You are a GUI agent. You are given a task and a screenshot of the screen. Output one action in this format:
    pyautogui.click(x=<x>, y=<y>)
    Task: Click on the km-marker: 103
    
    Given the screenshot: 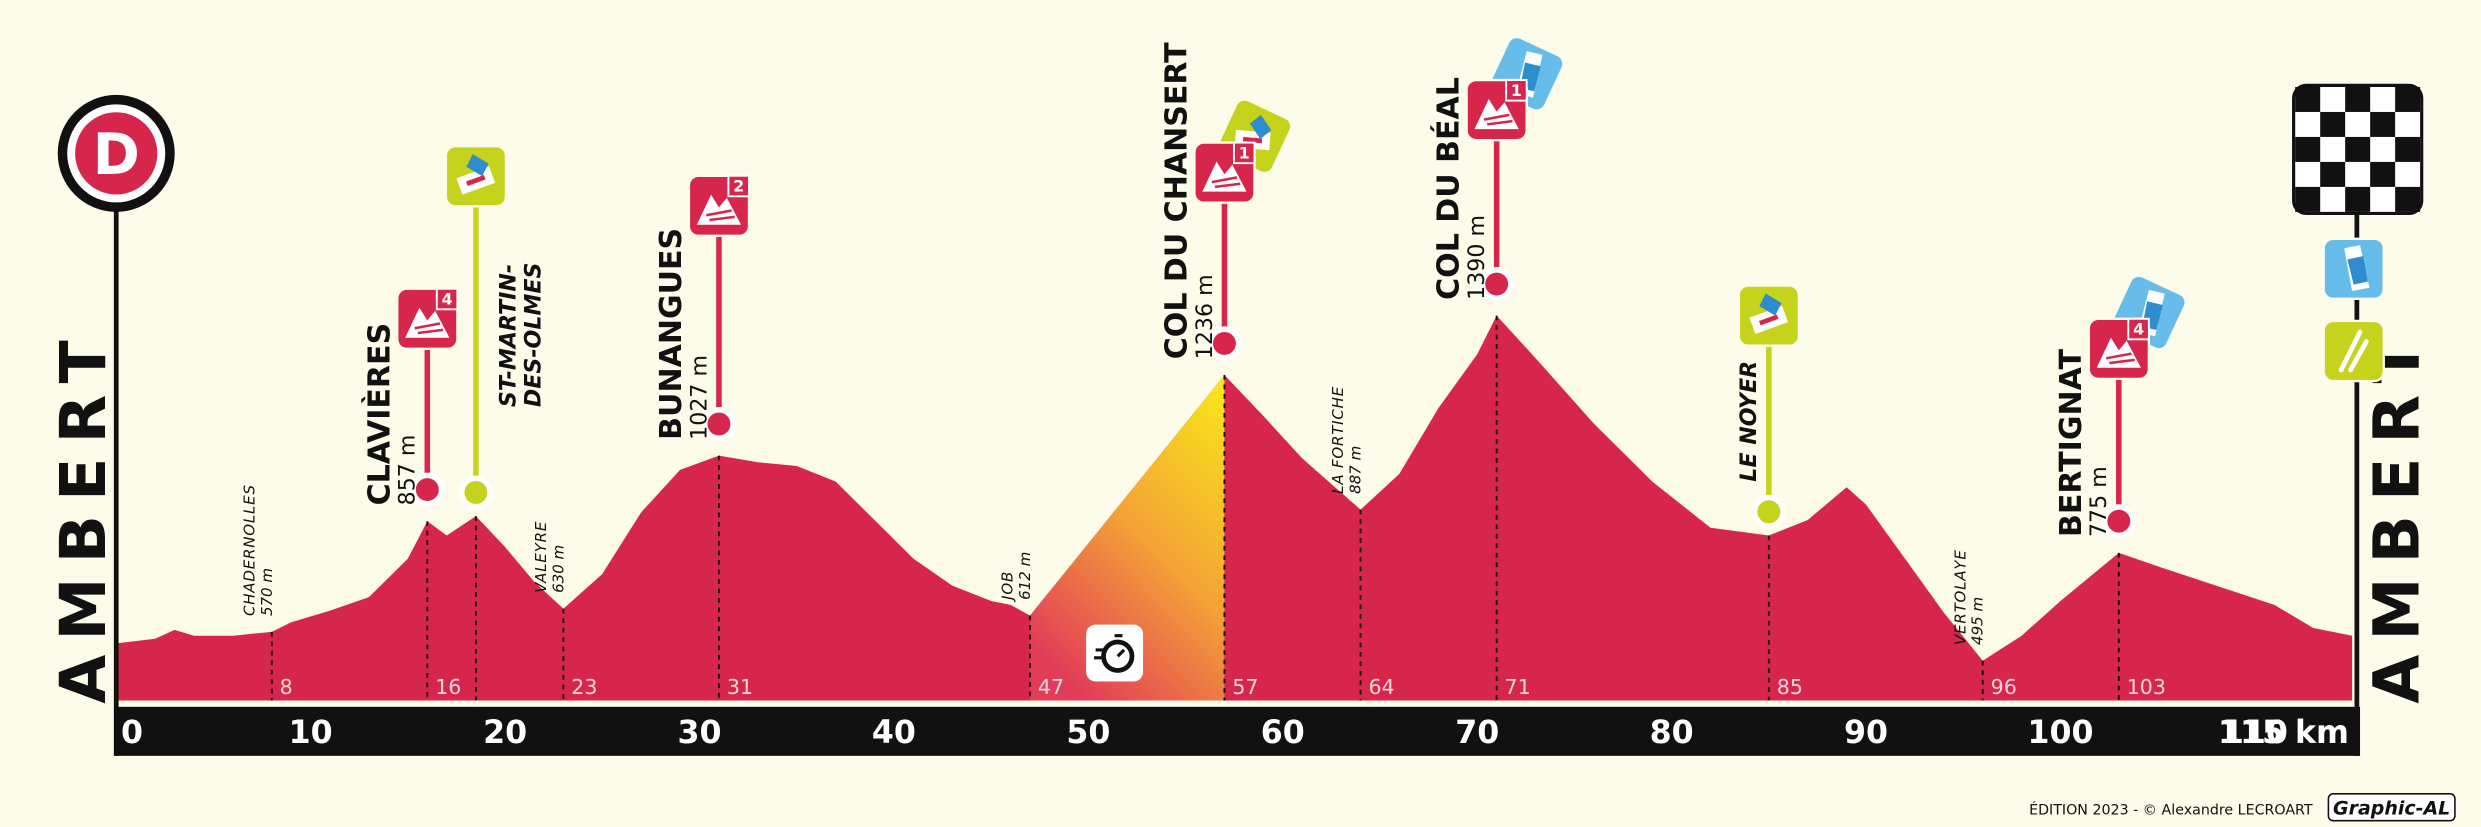 What is the action you would take?
    pyautogui.click(x=2146, y=687)
    